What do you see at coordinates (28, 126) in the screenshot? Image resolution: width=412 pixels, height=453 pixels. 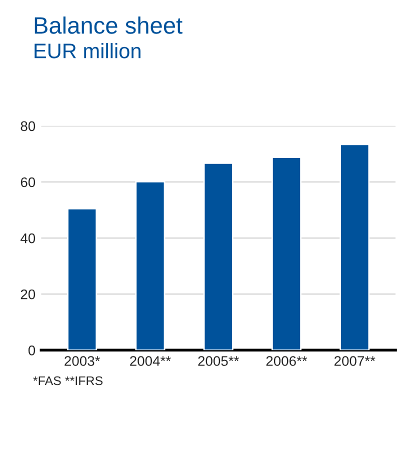 I see `y-tick-label: 80` at bounding box center [28, 126].